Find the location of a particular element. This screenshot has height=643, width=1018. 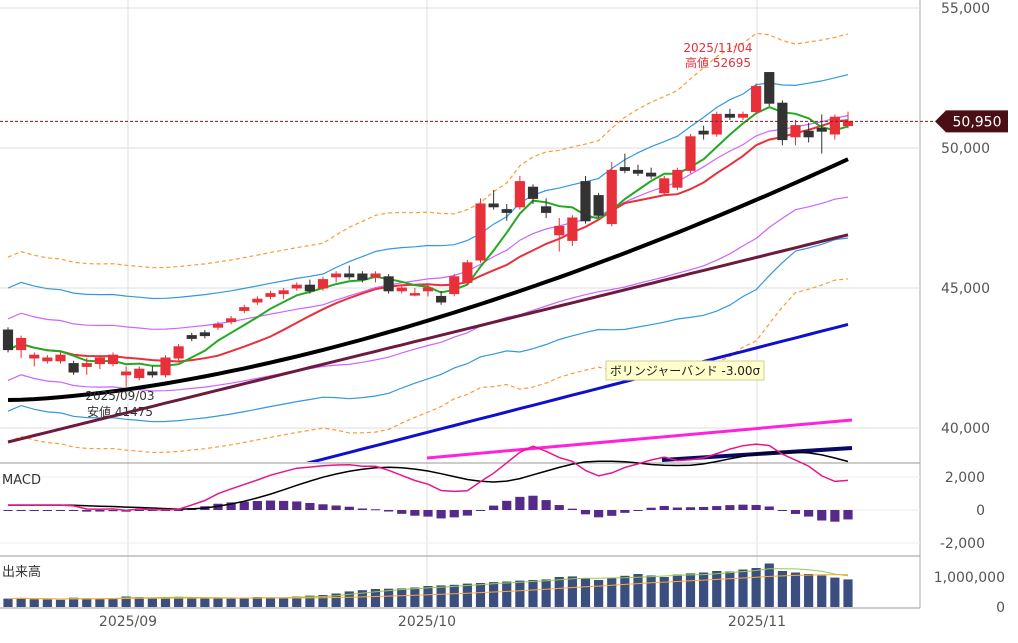

macd-tick-label: 0 is located at coordinates (980, 511).